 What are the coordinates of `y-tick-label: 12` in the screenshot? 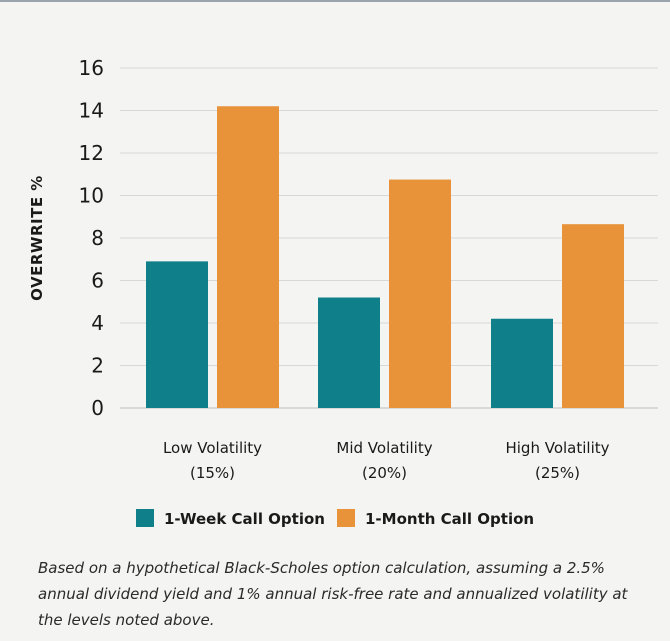 It's located at (91, 153).